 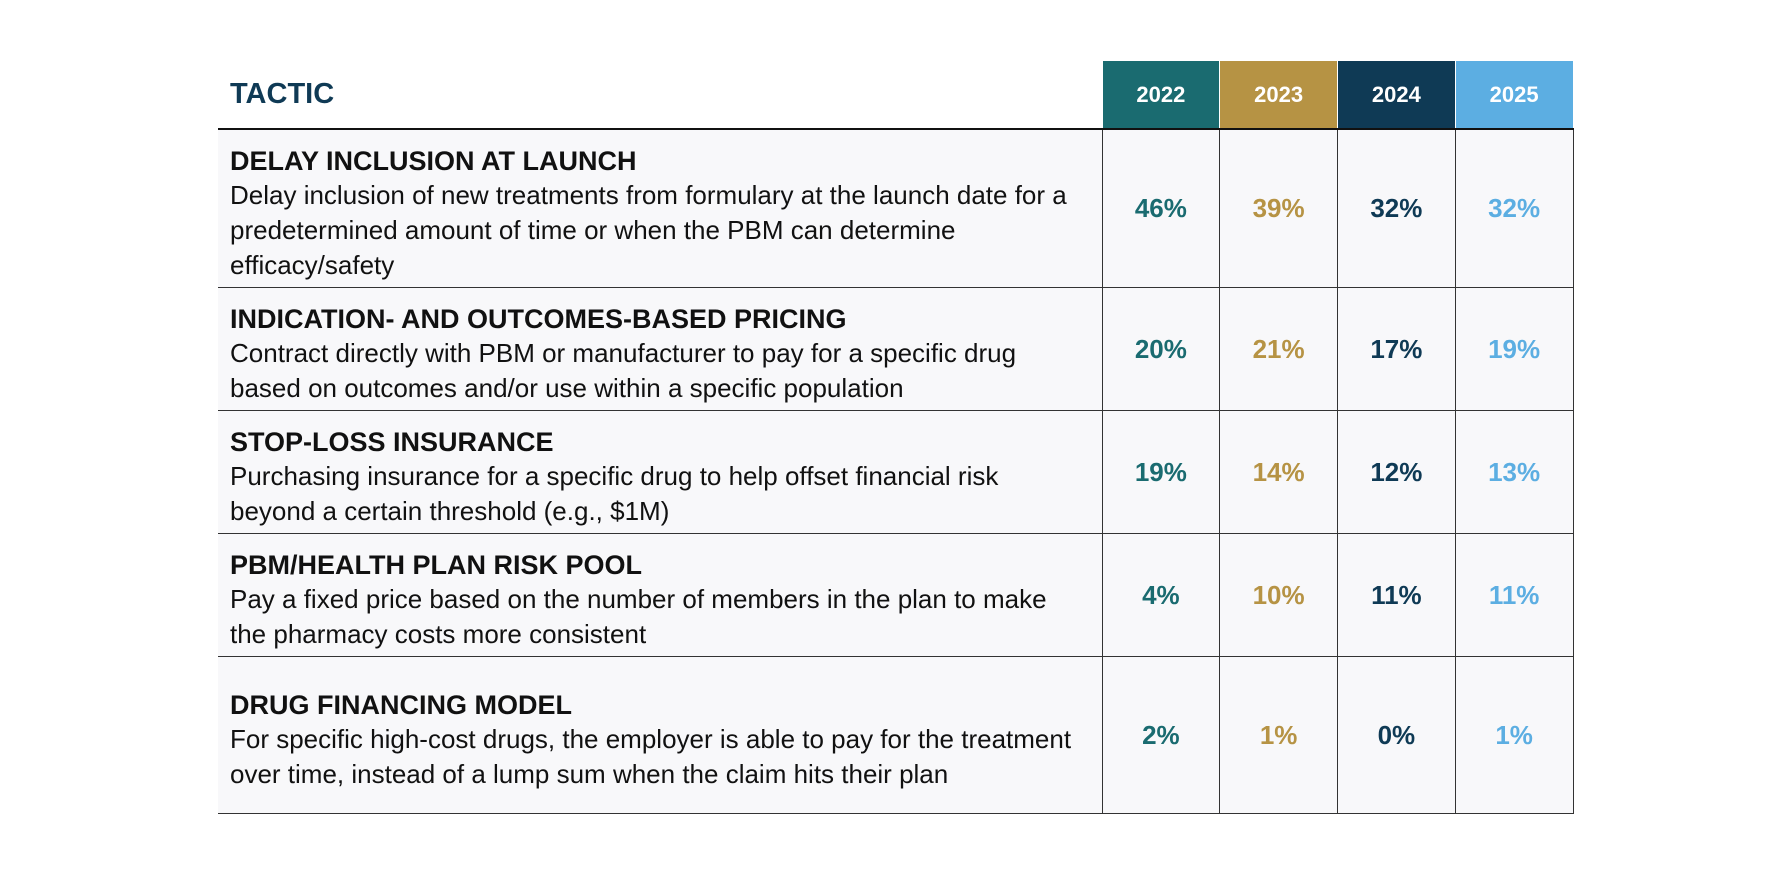 What do you see at coordinates (1278, 95) in the screenshot?
I see `header-year-2023: 2023` at bounding box center [1278, 95].